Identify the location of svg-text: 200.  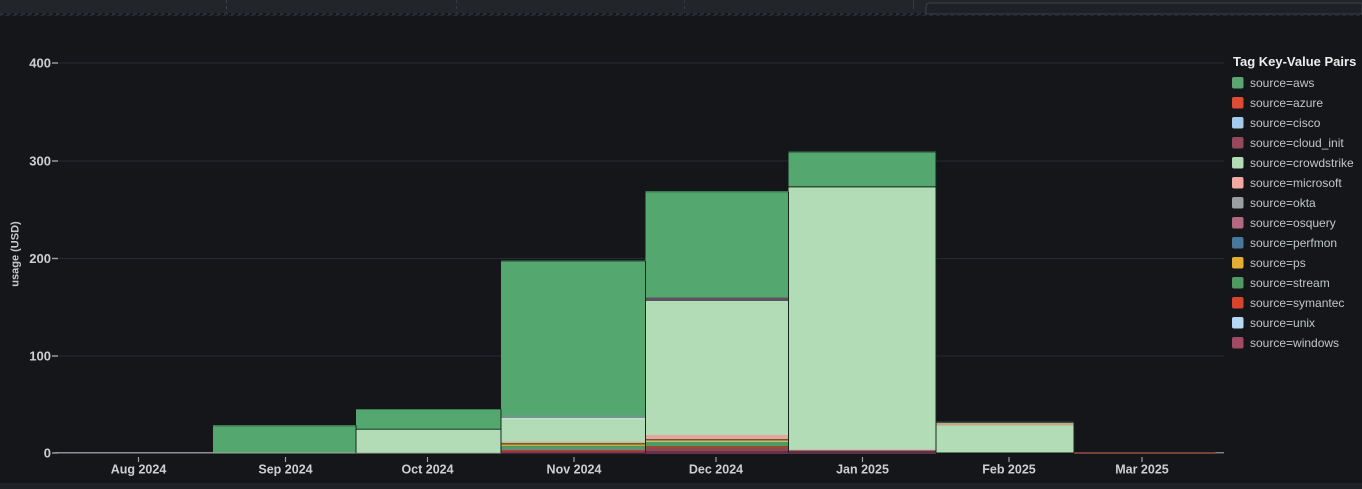
(40, 258).